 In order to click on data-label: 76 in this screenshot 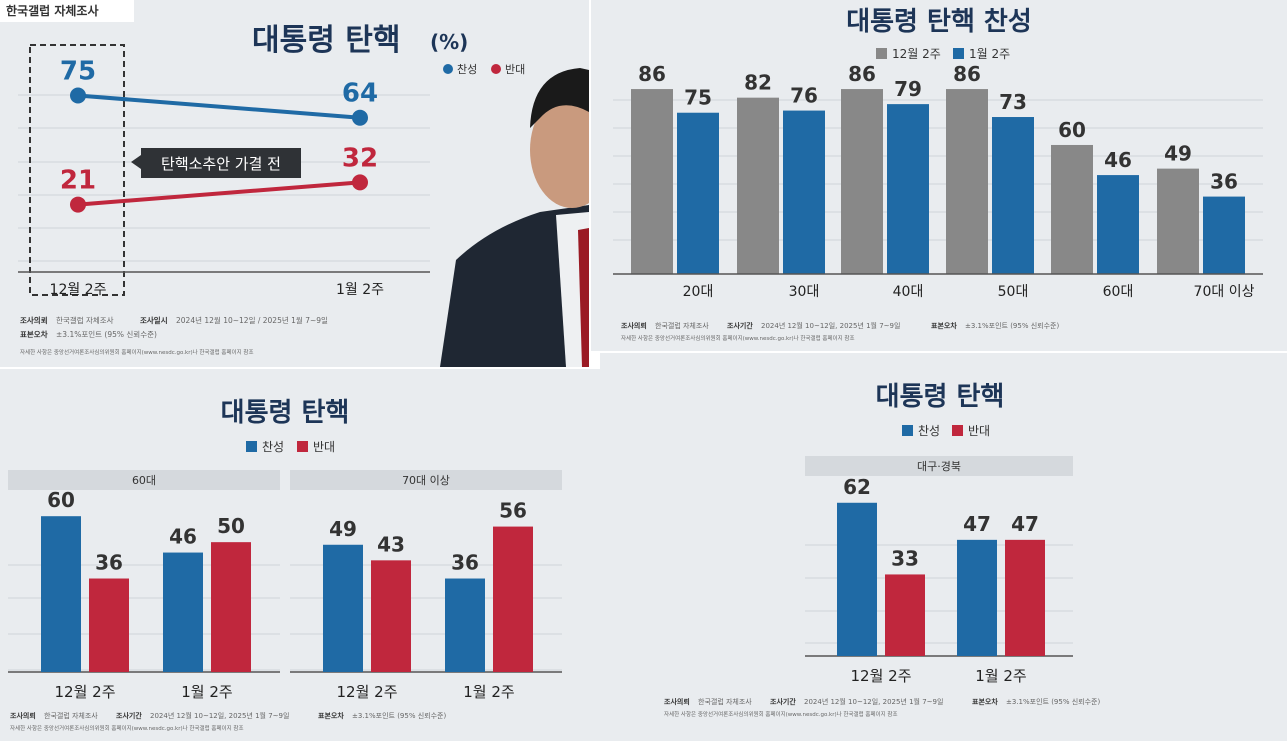, I will do `click(804, 96)`.